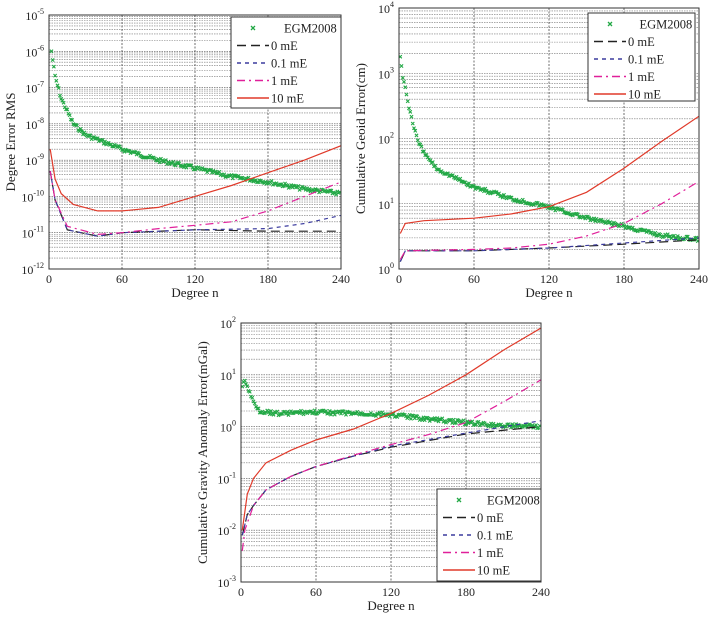  I want to click on y-tick-label: 10⁰, so click(386, 269).